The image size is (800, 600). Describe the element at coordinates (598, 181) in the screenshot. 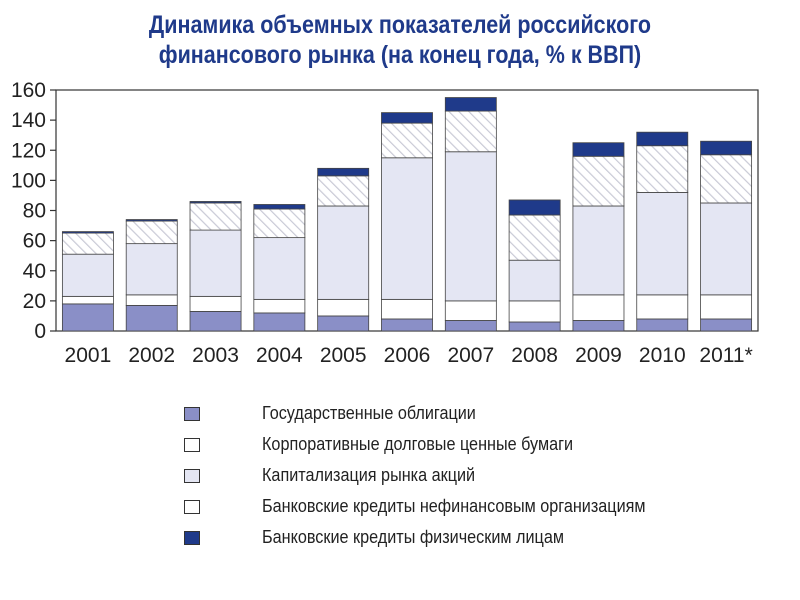

I see `bar-segment-2009-s3` at that location.